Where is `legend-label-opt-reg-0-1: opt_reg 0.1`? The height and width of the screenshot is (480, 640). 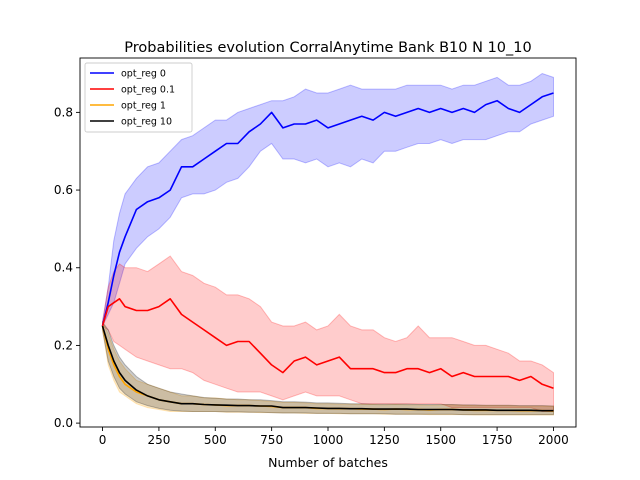 legend-label-opt-reg-0-1: opt_reg 0.1 is located at coordinates (148, 90).